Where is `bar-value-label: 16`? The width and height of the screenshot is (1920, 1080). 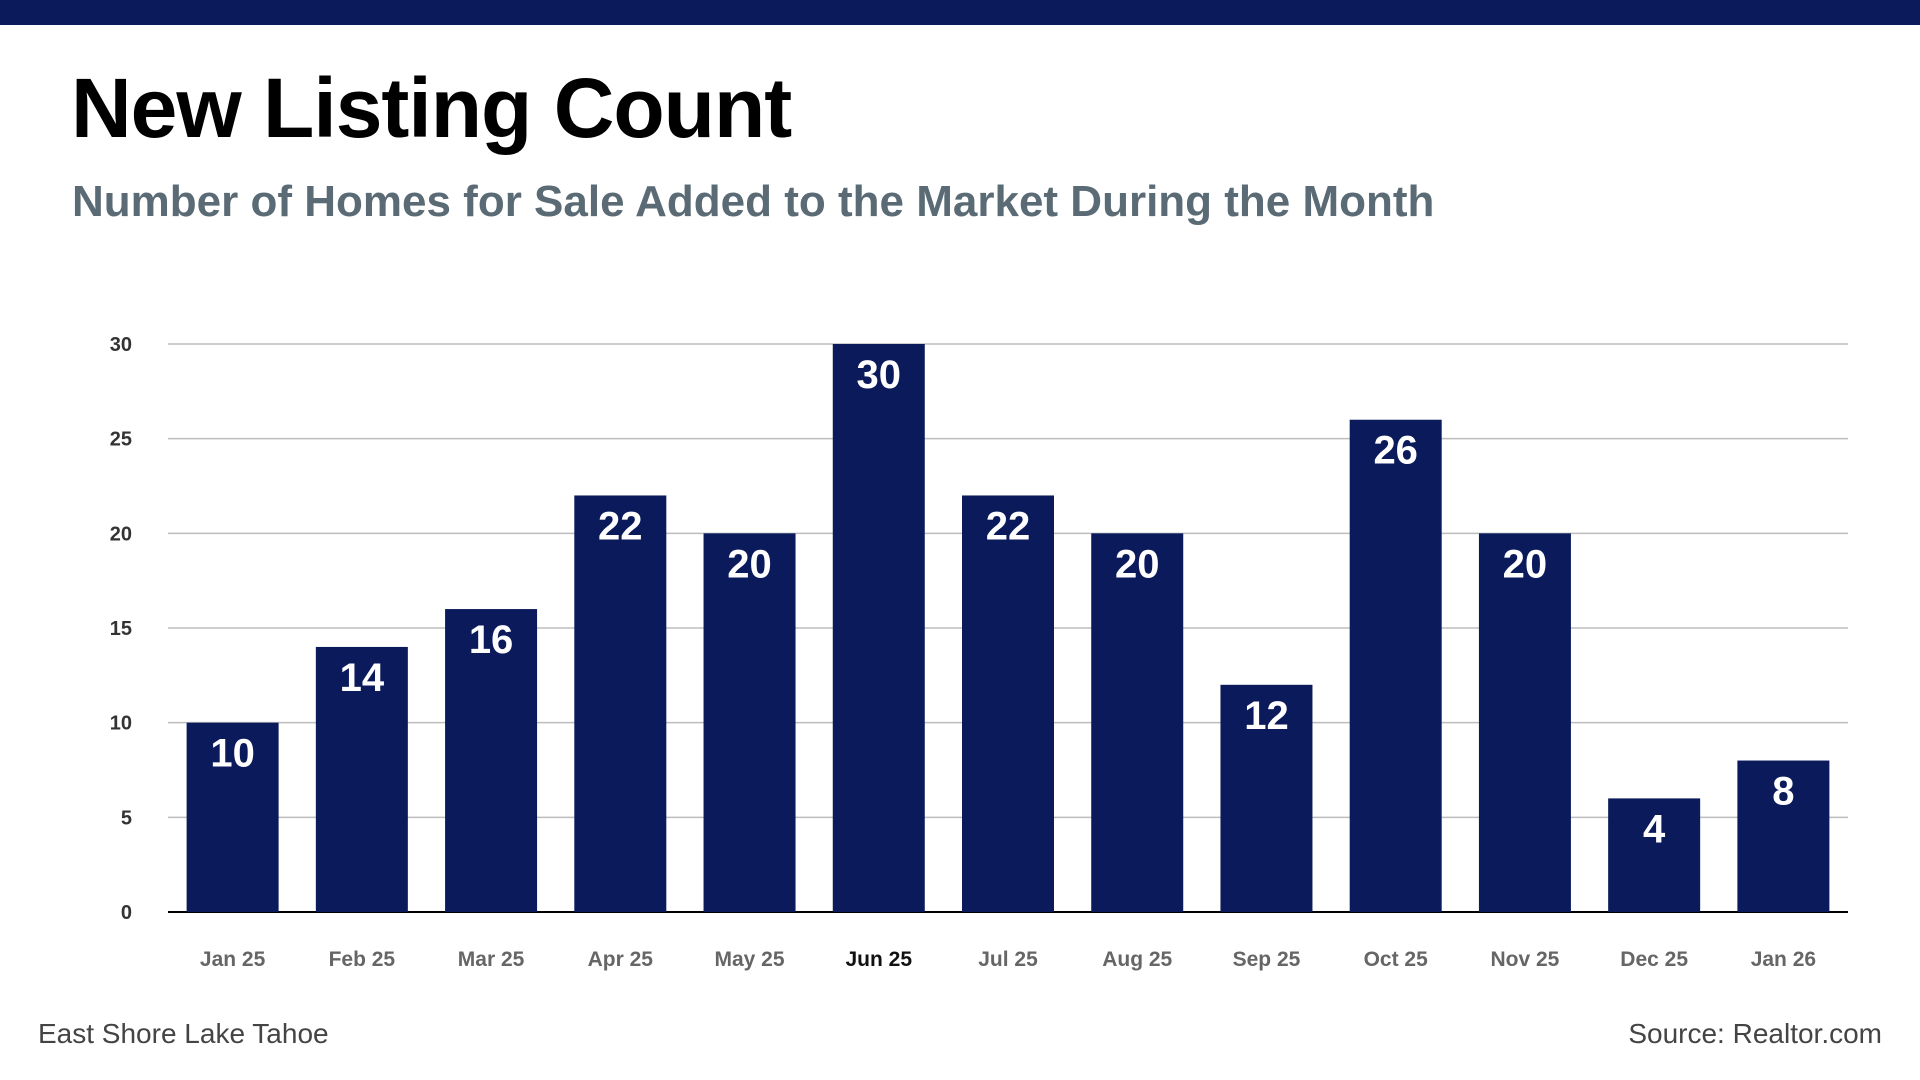
bar-value-label: 16 is located at coordinates (491, 640).